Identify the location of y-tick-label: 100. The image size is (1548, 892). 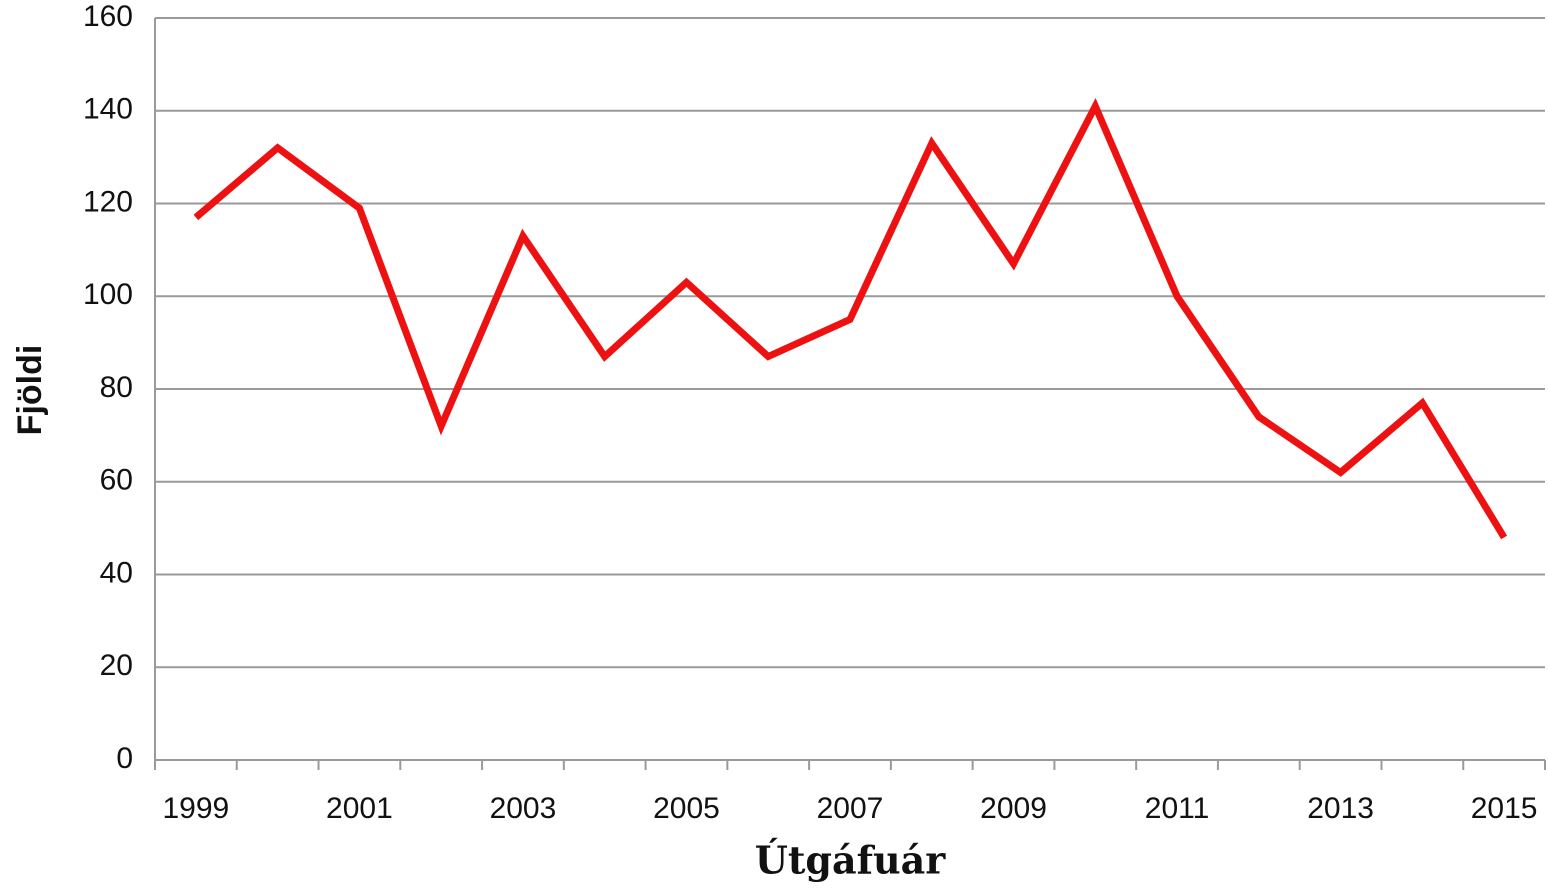
(108, 294).